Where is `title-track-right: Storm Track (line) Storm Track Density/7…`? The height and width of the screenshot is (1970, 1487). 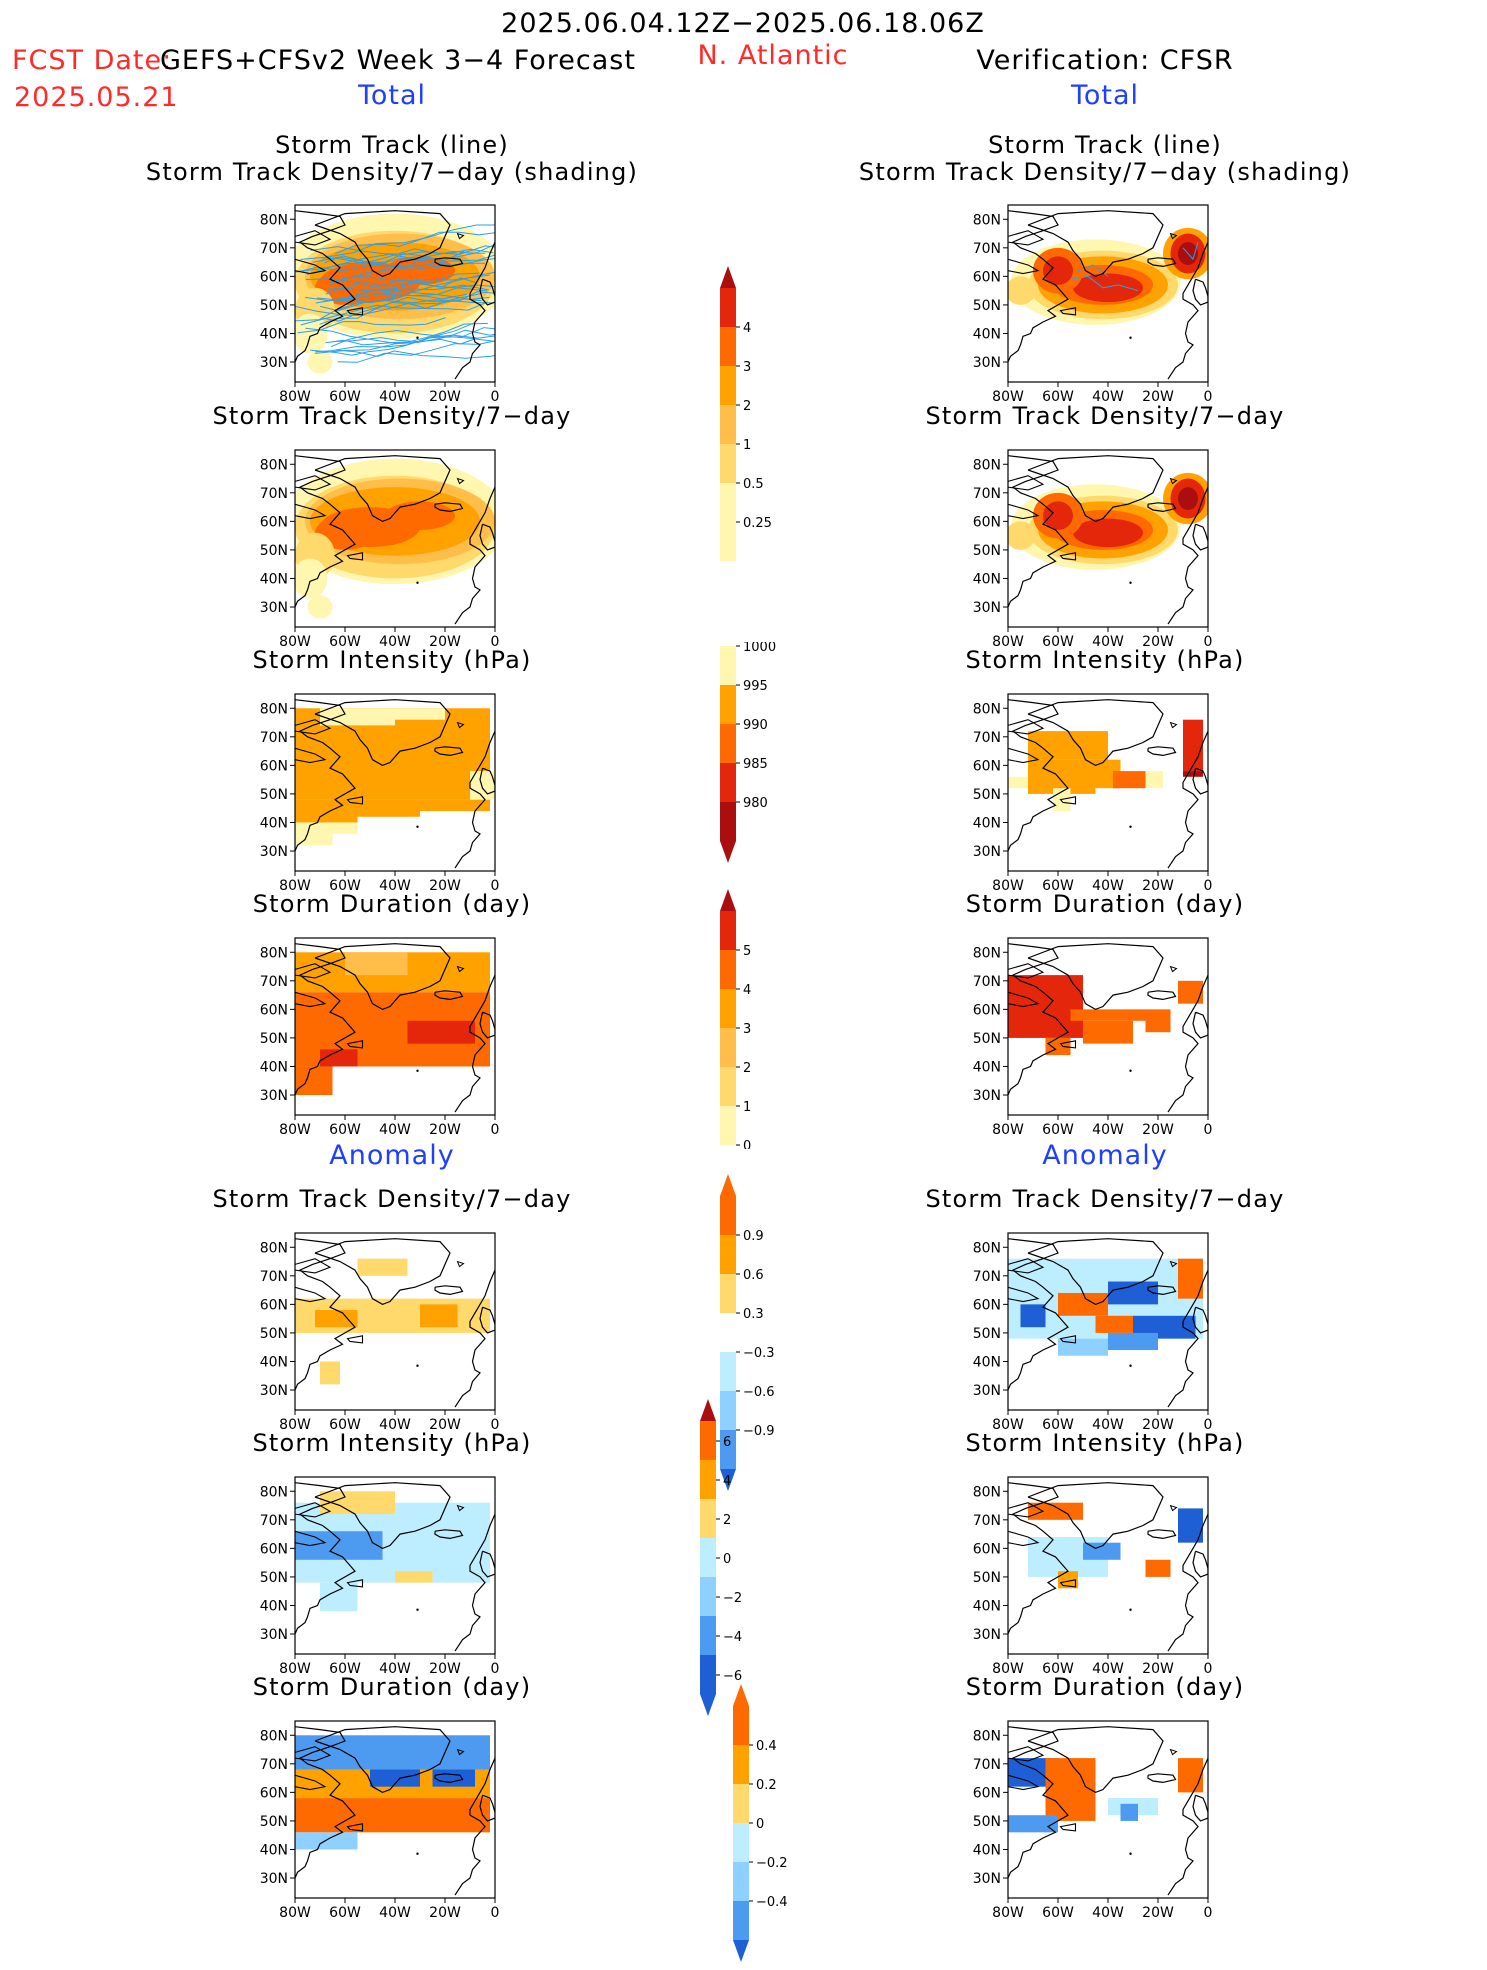 title-track-right: Storm Track (line) Storm Track Density/7… is located at coordinates (1105, 159).